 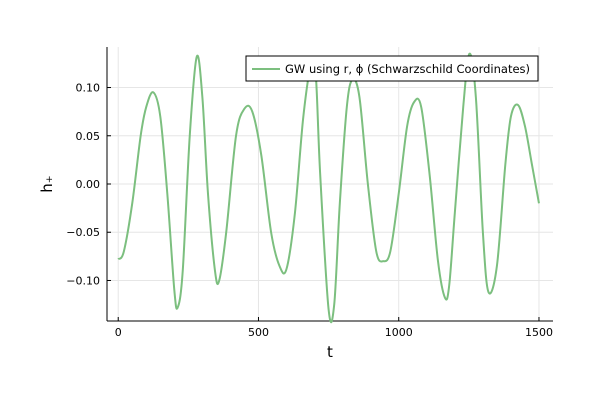 I want to click on y-axis-label: h₊, so click(x=47, y=183).